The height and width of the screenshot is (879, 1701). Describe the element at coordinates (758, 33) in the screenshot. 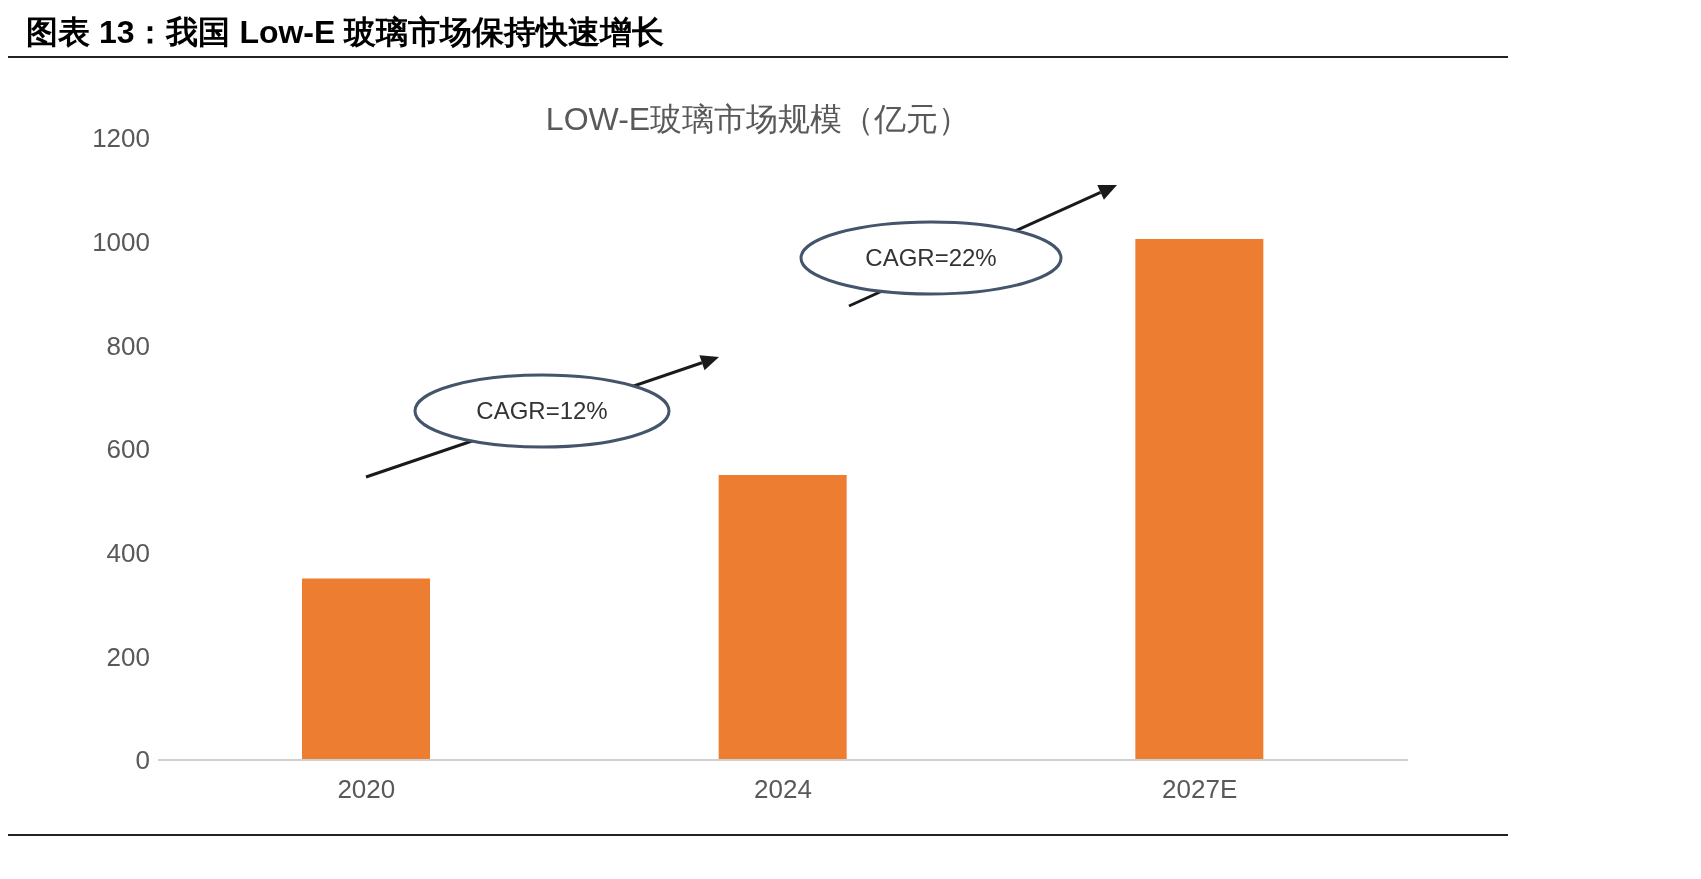

I see `chart-title: 图表 13：我国 Low-E 玻璃市场保持快速增长` at that location.